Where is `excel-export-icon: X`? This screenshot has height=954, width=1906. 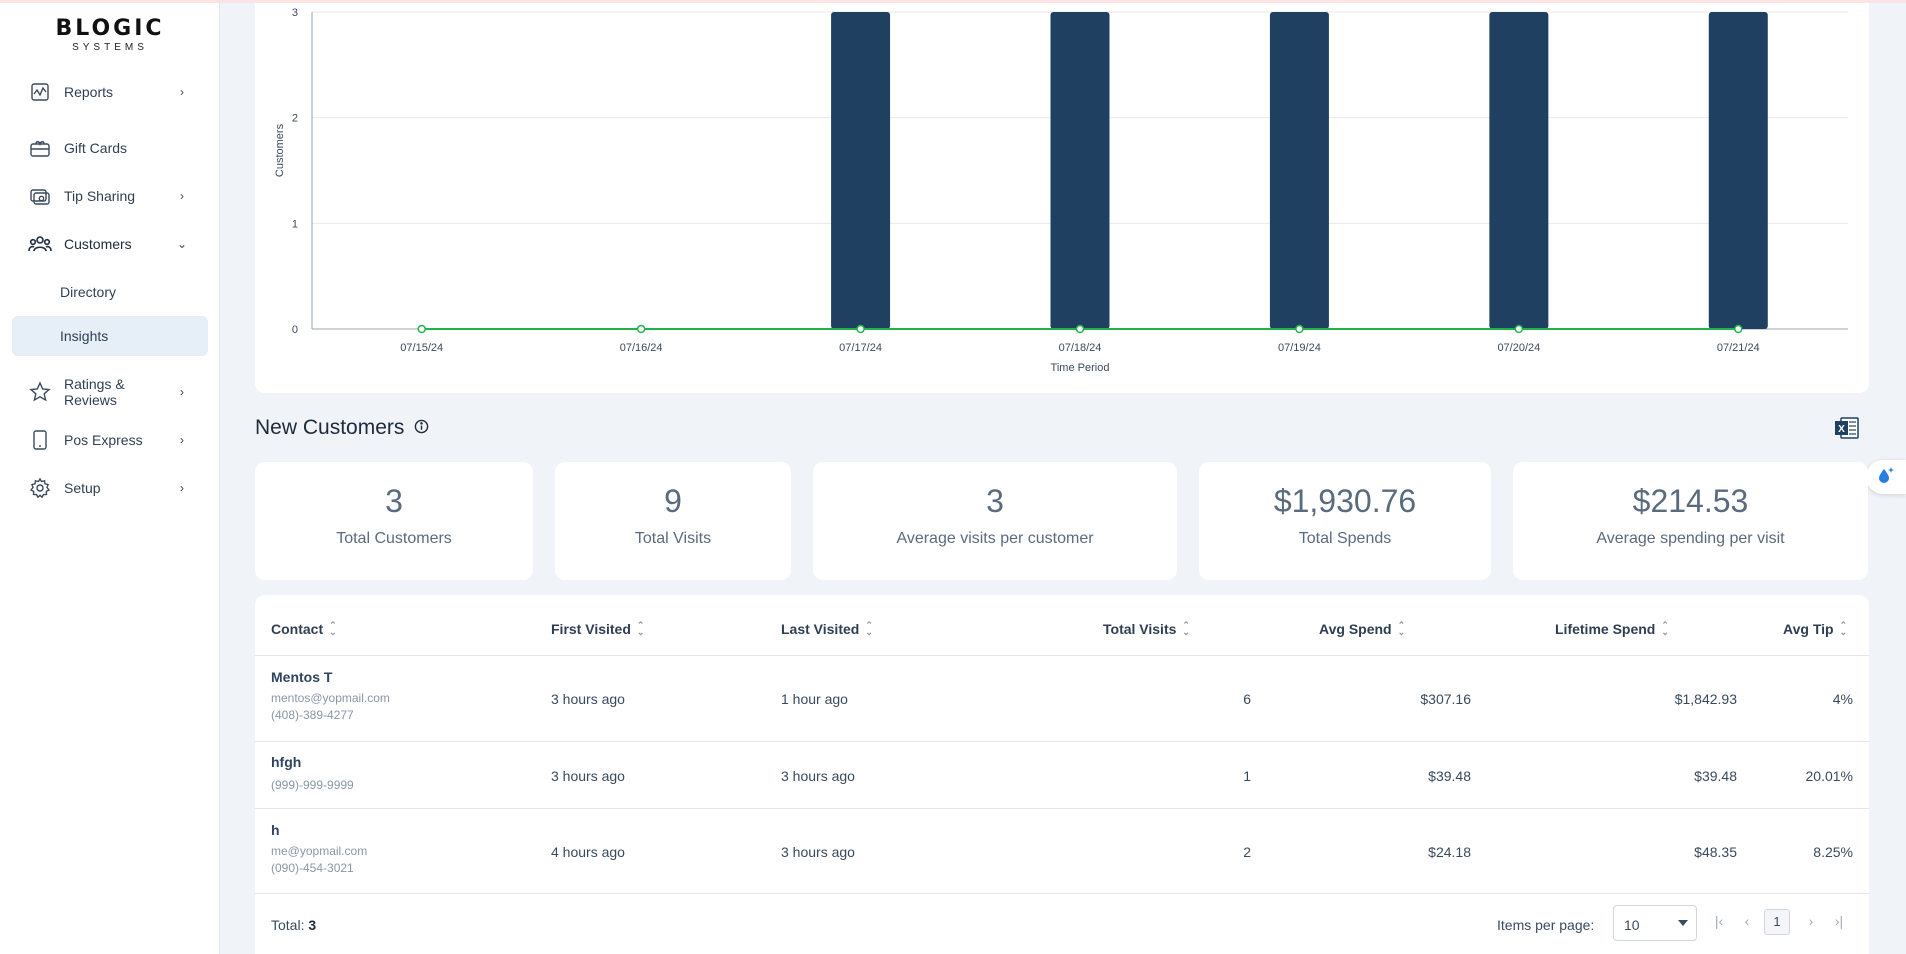 excel-export-icon: X is located at coordinates (1847, 430).